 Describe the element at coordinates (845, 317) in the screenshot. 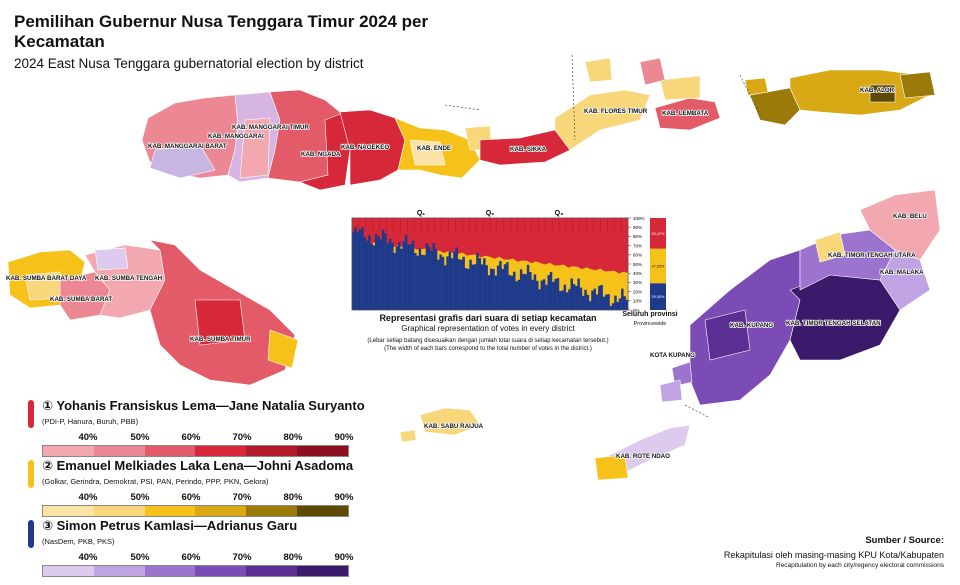

I see `region-tts` at that location.